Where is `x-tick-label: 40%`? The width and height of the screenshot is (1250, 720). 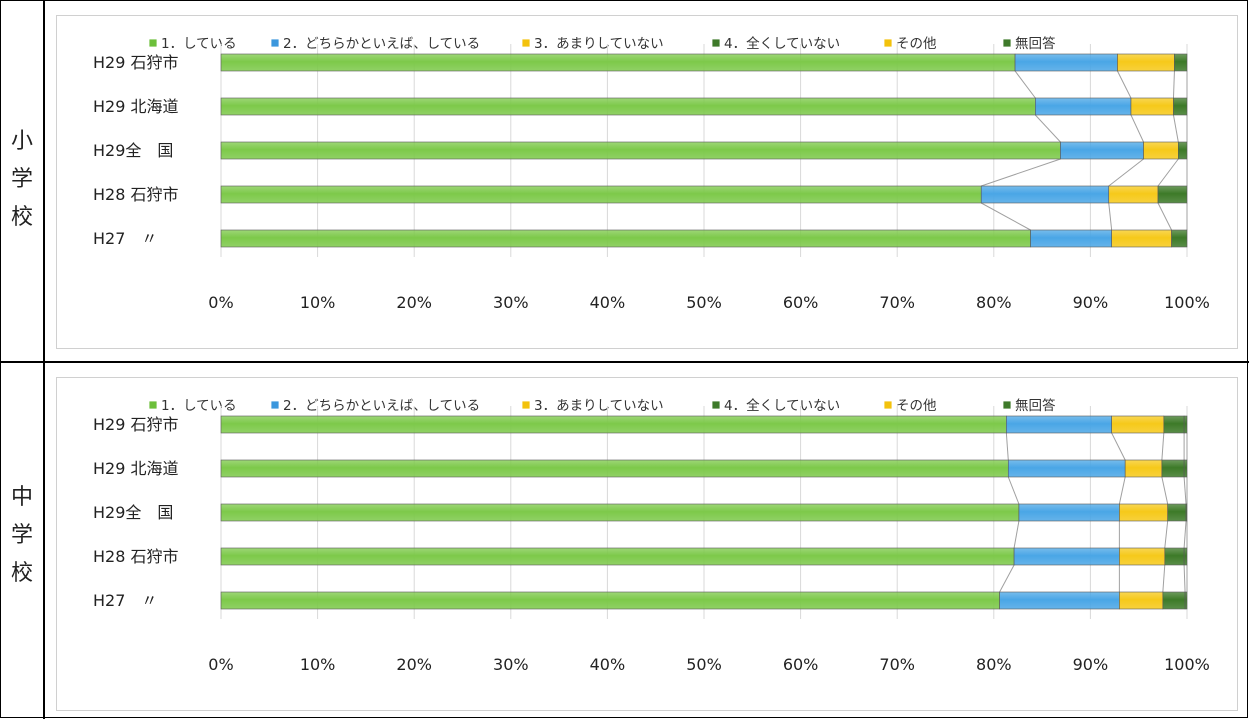 x-tick-label: 40% is located at coordinates (608, 664).